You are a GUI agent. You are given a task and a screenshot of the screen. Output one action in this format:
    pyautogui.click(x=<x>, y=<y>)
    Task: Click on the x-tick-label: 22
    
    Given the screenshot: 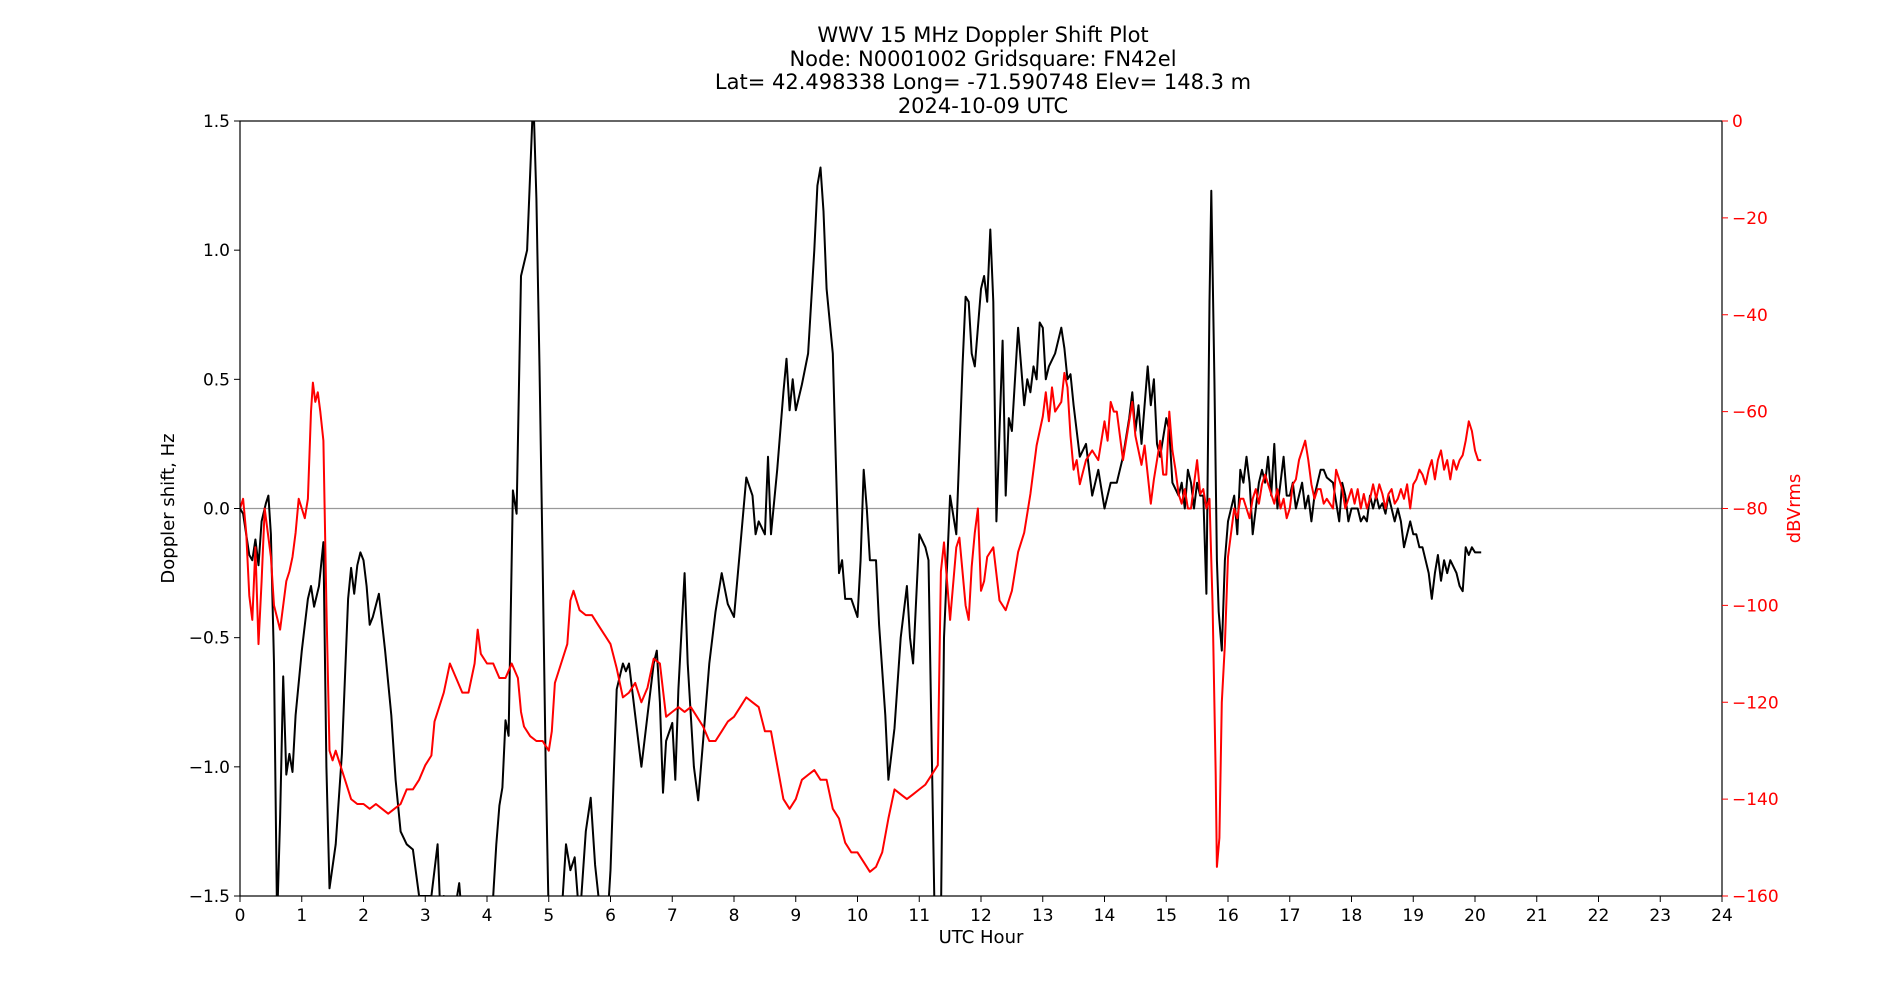 What is the action you would take?
    pyautogui.click(x=1599, y=916)
    